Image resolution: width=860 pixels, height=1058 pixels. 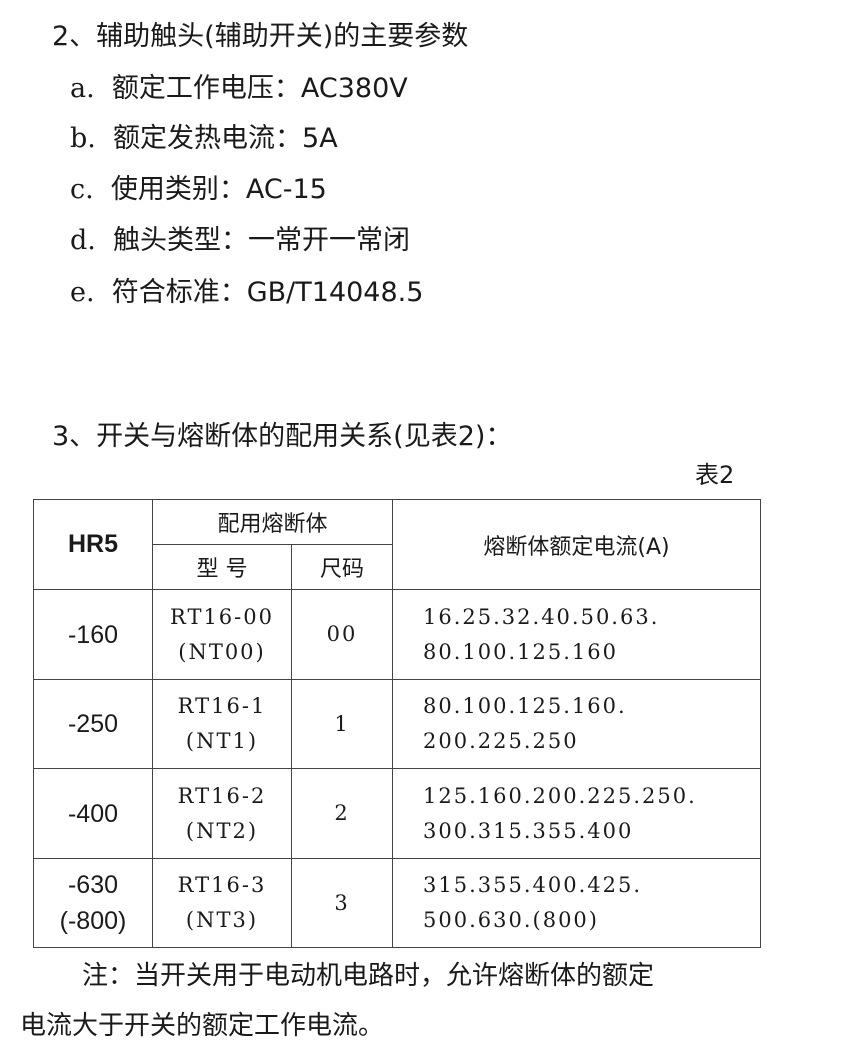 What do you see at coordinates (576, 634) in the screenshot?
I see `current-cell: 16.25.32.40.50.63. 80.100.125.160` at bounding box center [576, 634].